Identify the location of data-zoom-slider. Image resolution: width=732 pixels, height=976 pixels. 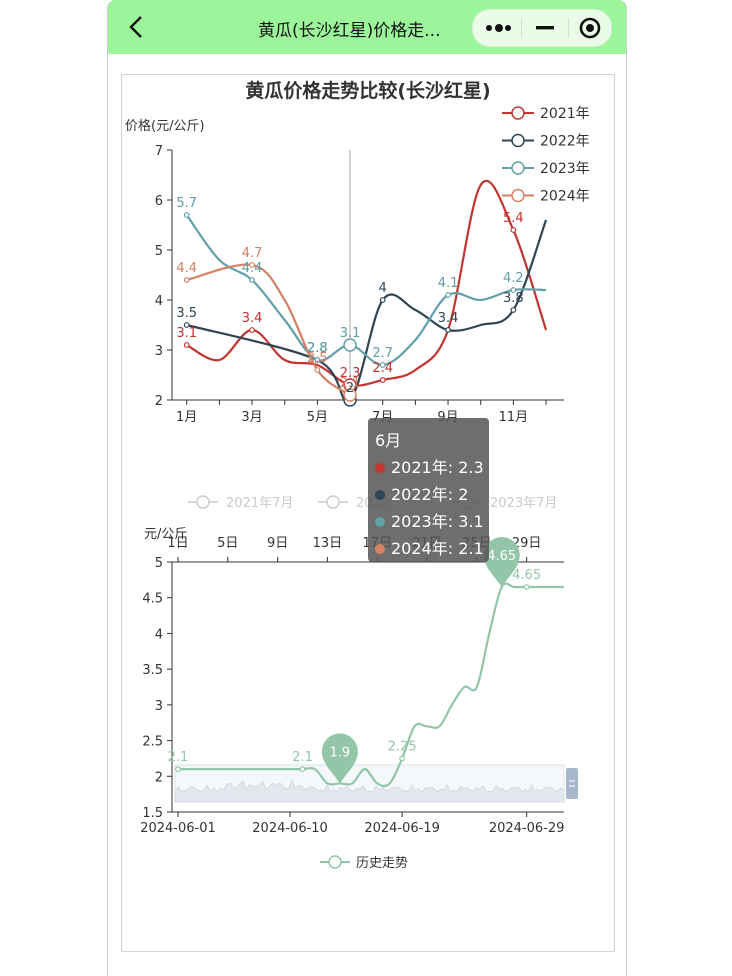
(376, 783).